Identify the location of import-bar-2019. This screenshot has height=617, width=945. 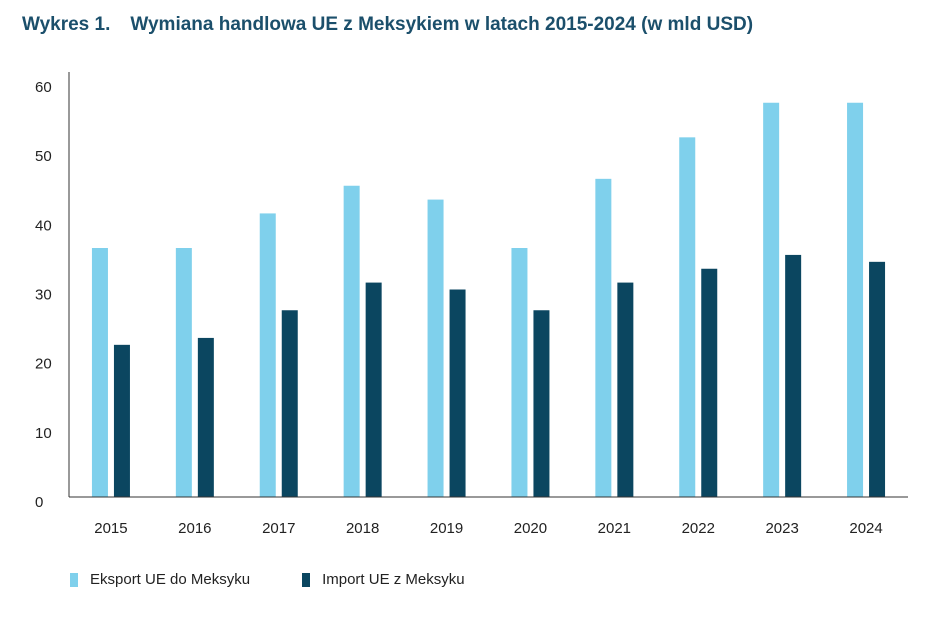
(457, 393).